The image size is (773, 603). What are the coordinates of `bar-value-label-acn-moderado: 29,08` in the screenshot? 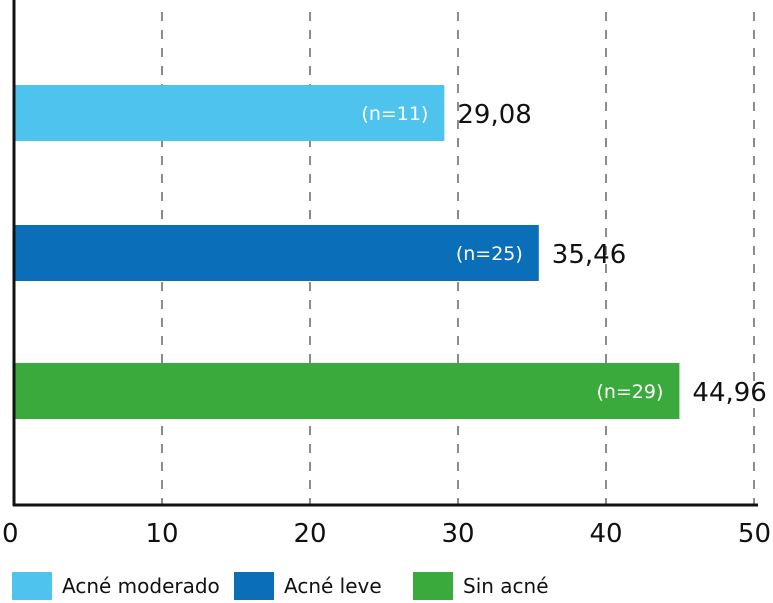 It's located at (494, 115).